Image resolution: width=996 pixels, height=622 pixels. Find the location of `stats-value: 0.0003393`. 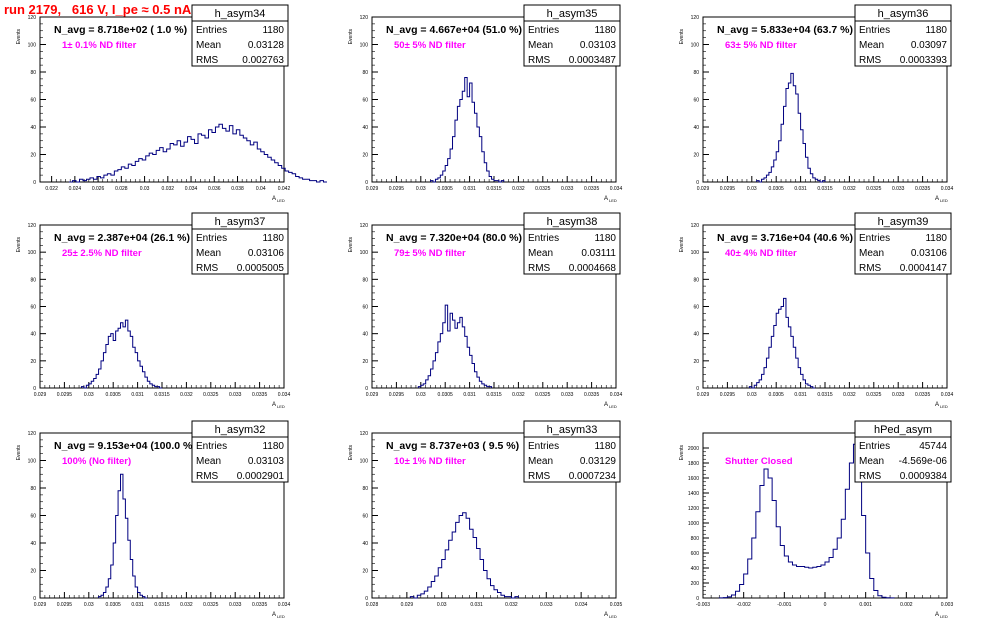

stats-value: 0.0003393 is located at coordinates (924, 60).